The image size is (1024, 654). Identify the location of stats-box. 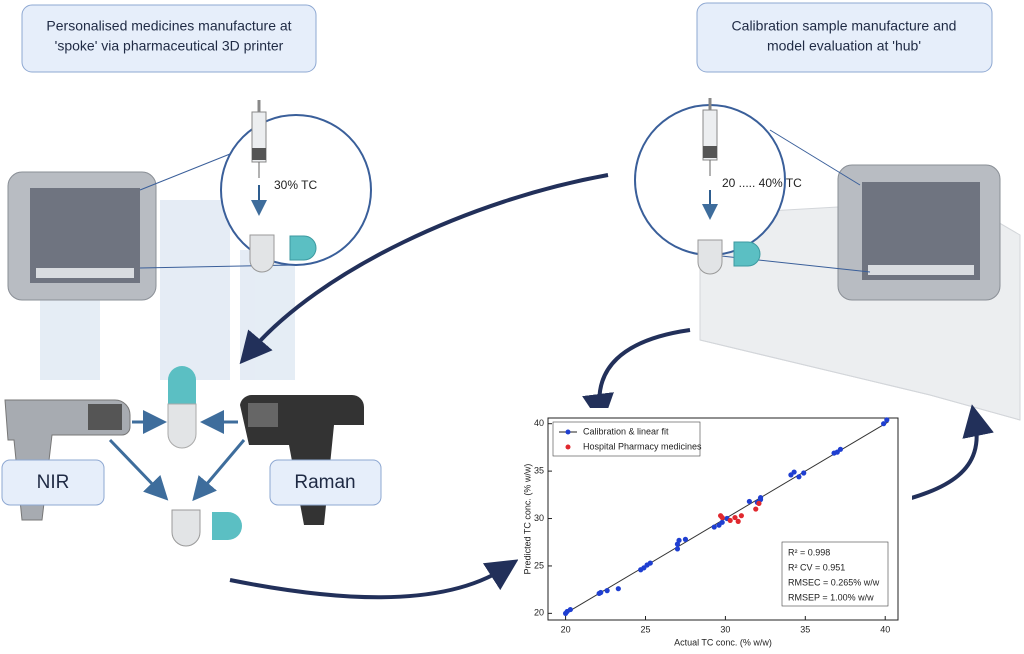
(835, 574).